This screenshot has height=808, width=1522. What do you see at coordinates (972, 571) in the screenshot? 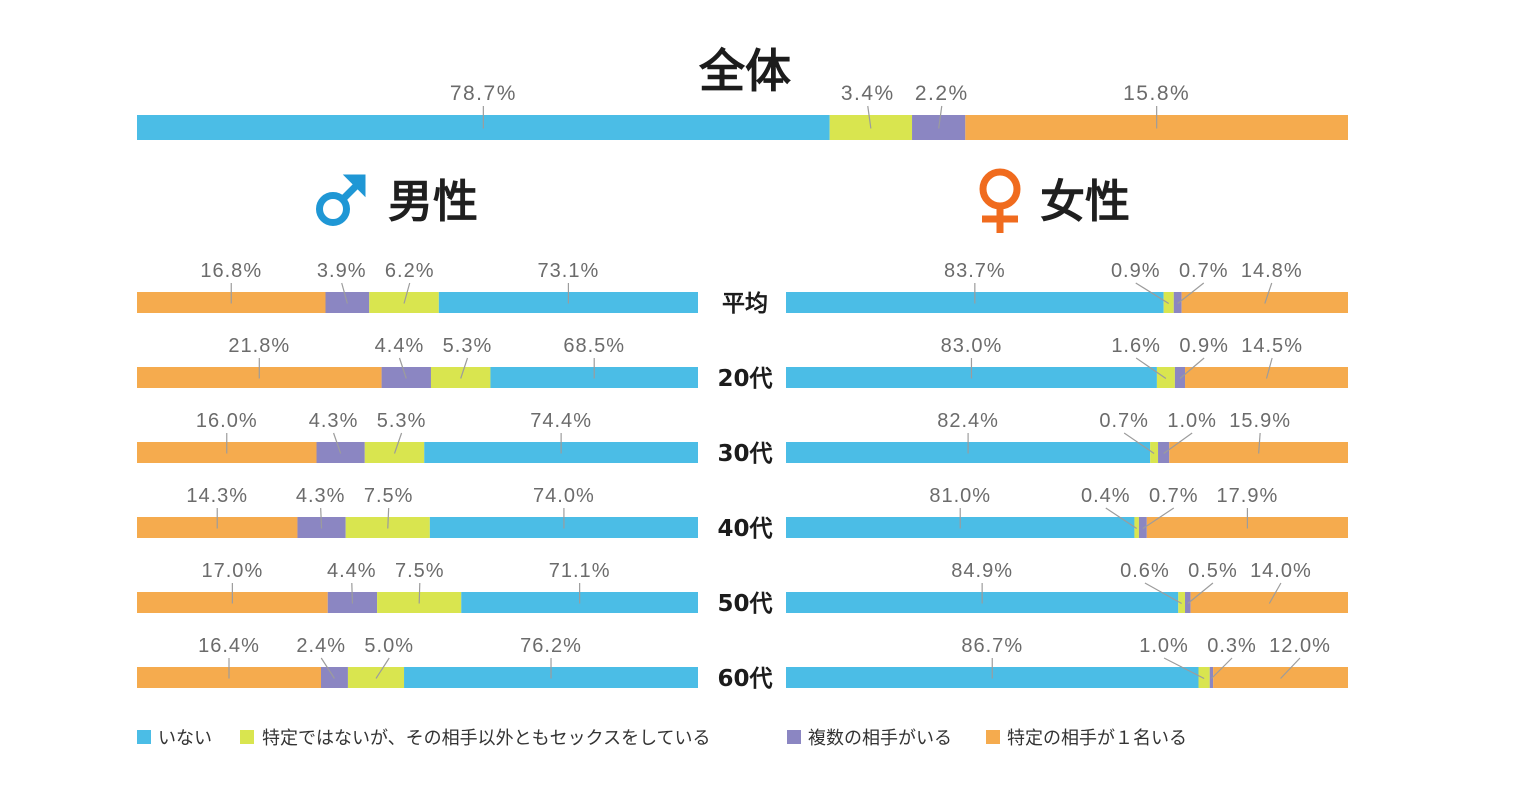
I see `data-label-value: 84.9` at bounding box center [972, 571].